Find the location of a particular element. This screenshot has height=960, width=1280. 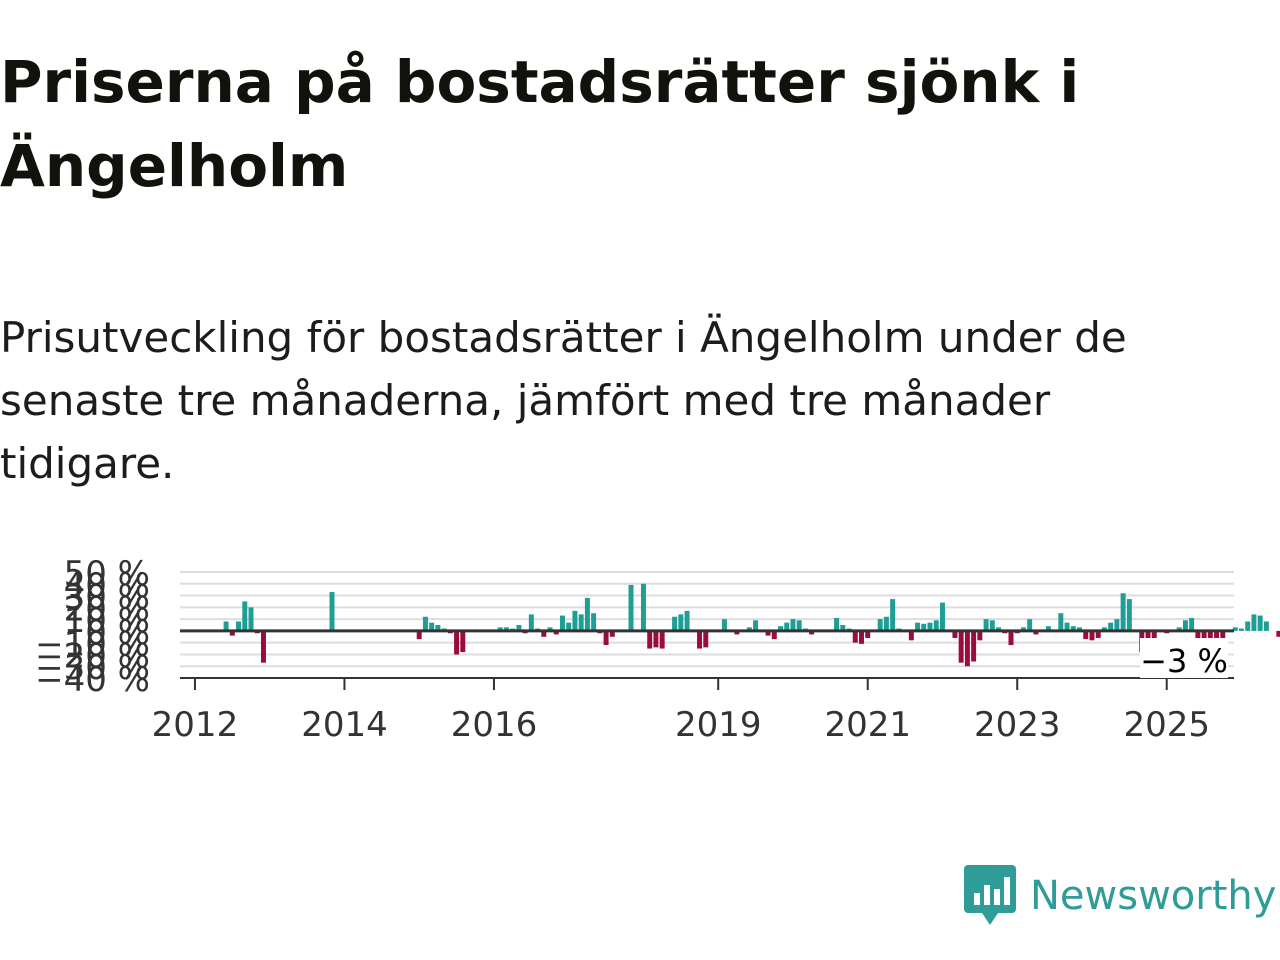

newsworthy-brand: Newsworthy is located at coordinates (1120, 896).